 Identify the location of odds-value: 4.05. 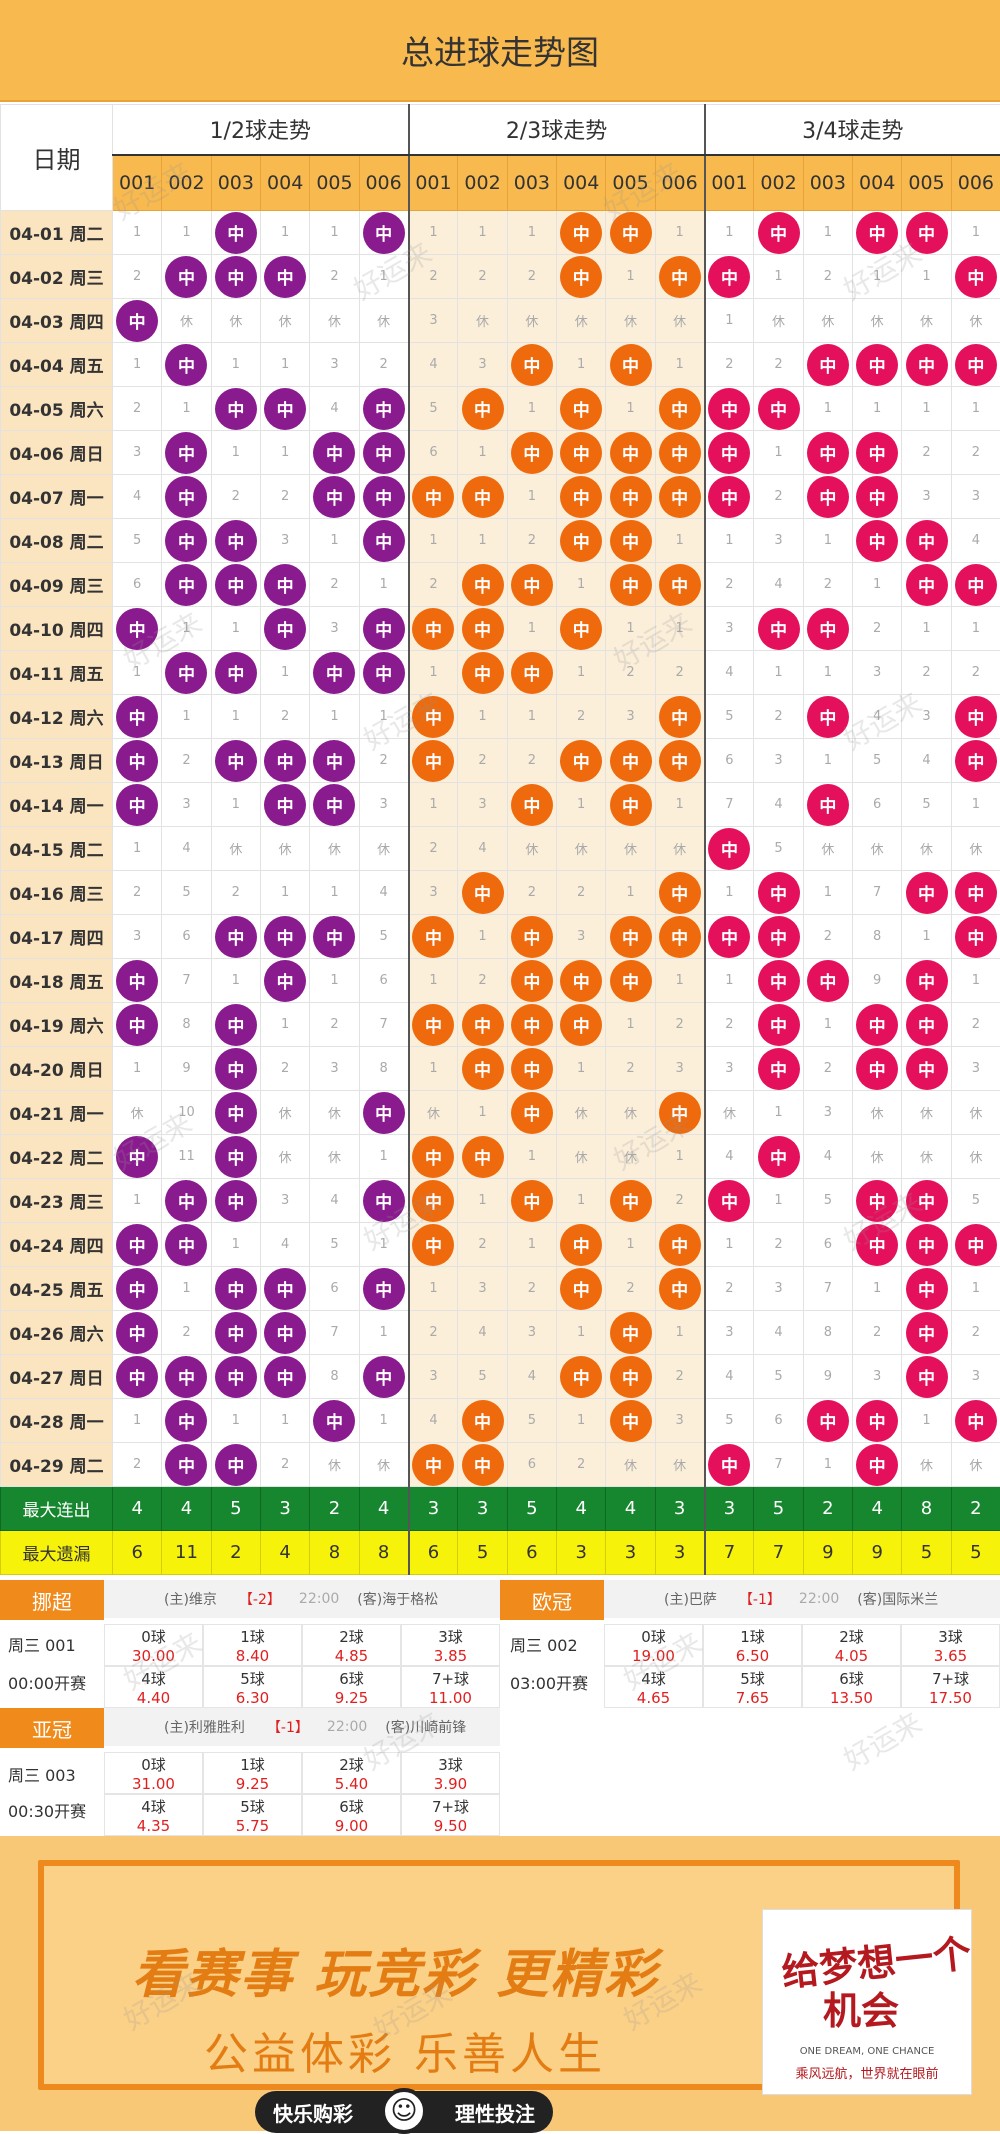
(851, 1656).